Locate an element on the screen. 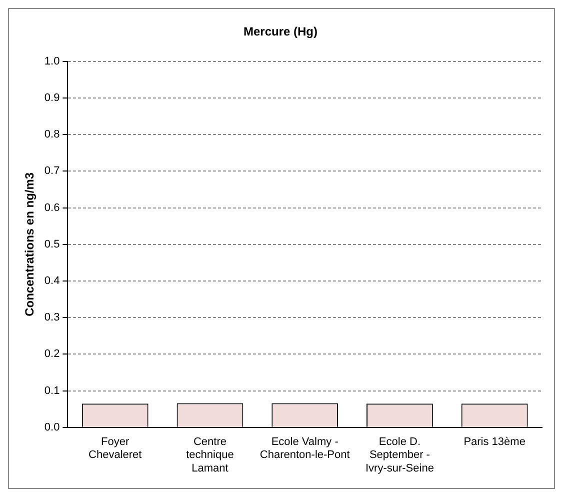  x-tick-label: Ecole Valmy - Charenton-le-Pont is located at coordinates (305, 449).